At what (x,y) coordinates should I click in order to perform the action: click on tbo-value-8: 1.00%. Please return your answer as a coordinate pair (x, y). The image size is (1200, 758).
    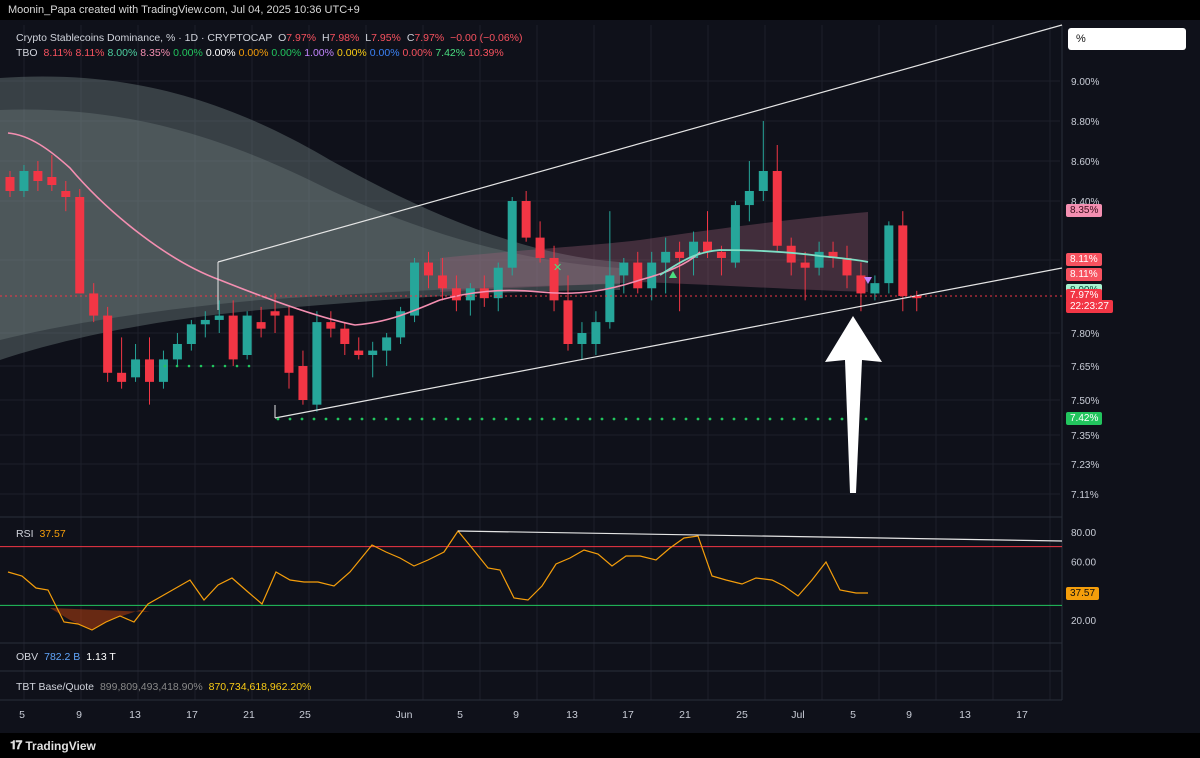
    Looking at the image, I should click on (319, 53).